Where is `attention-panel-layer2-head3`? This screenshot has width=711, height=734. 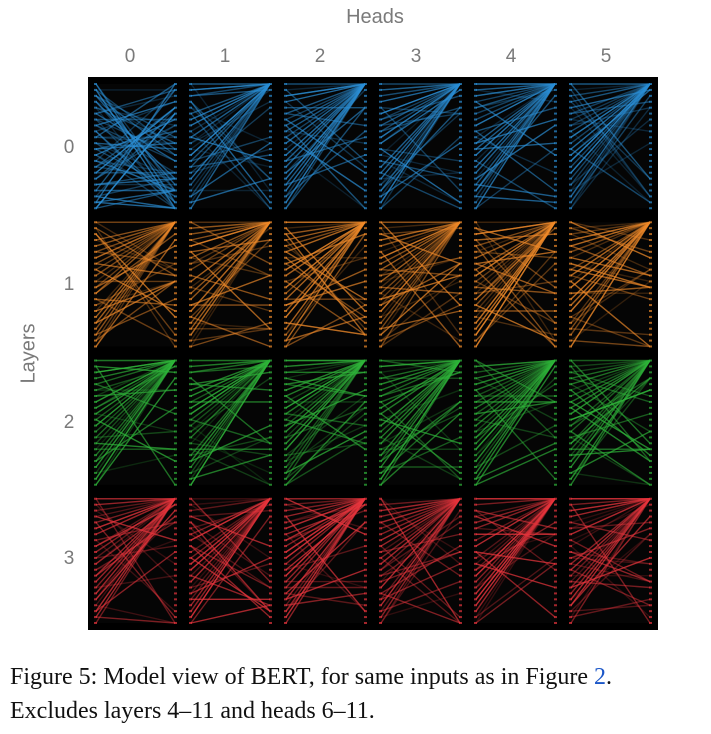
attention-panel-layer2-head3 is located at coordinates (420, 422).